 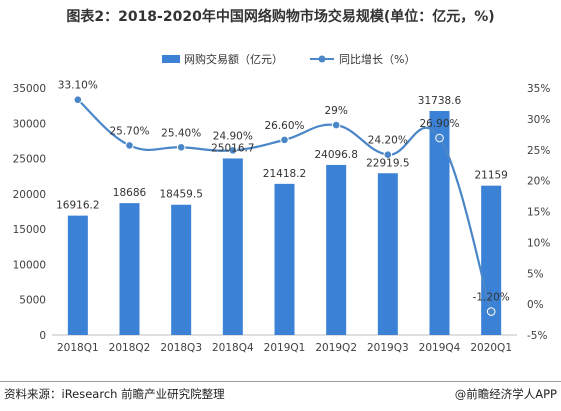 What do you see at coordinates (77, 275) in the screenshot?
I see `bar-2018Q1` at bounding box center [77, 275].